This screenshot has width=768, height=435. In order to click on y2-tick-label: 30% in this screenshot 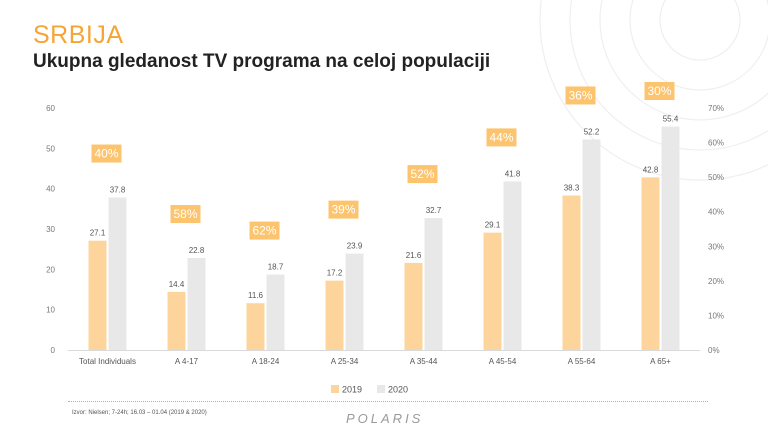, I will do `click(716, 246)`.